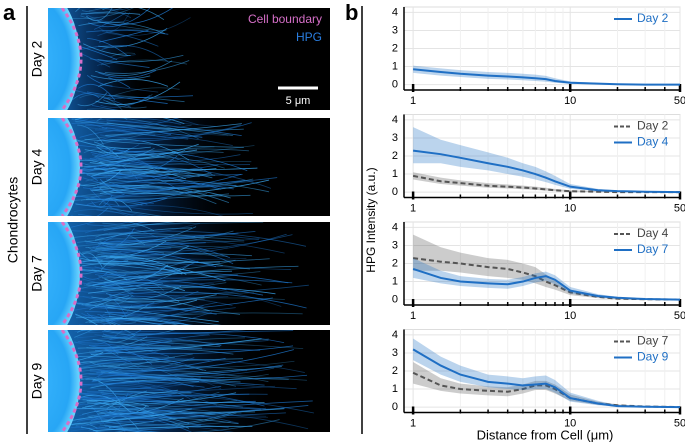  Describe the element at coordinates (37, 381) in the screenshot. I see `row-label: Day 9` at that location.